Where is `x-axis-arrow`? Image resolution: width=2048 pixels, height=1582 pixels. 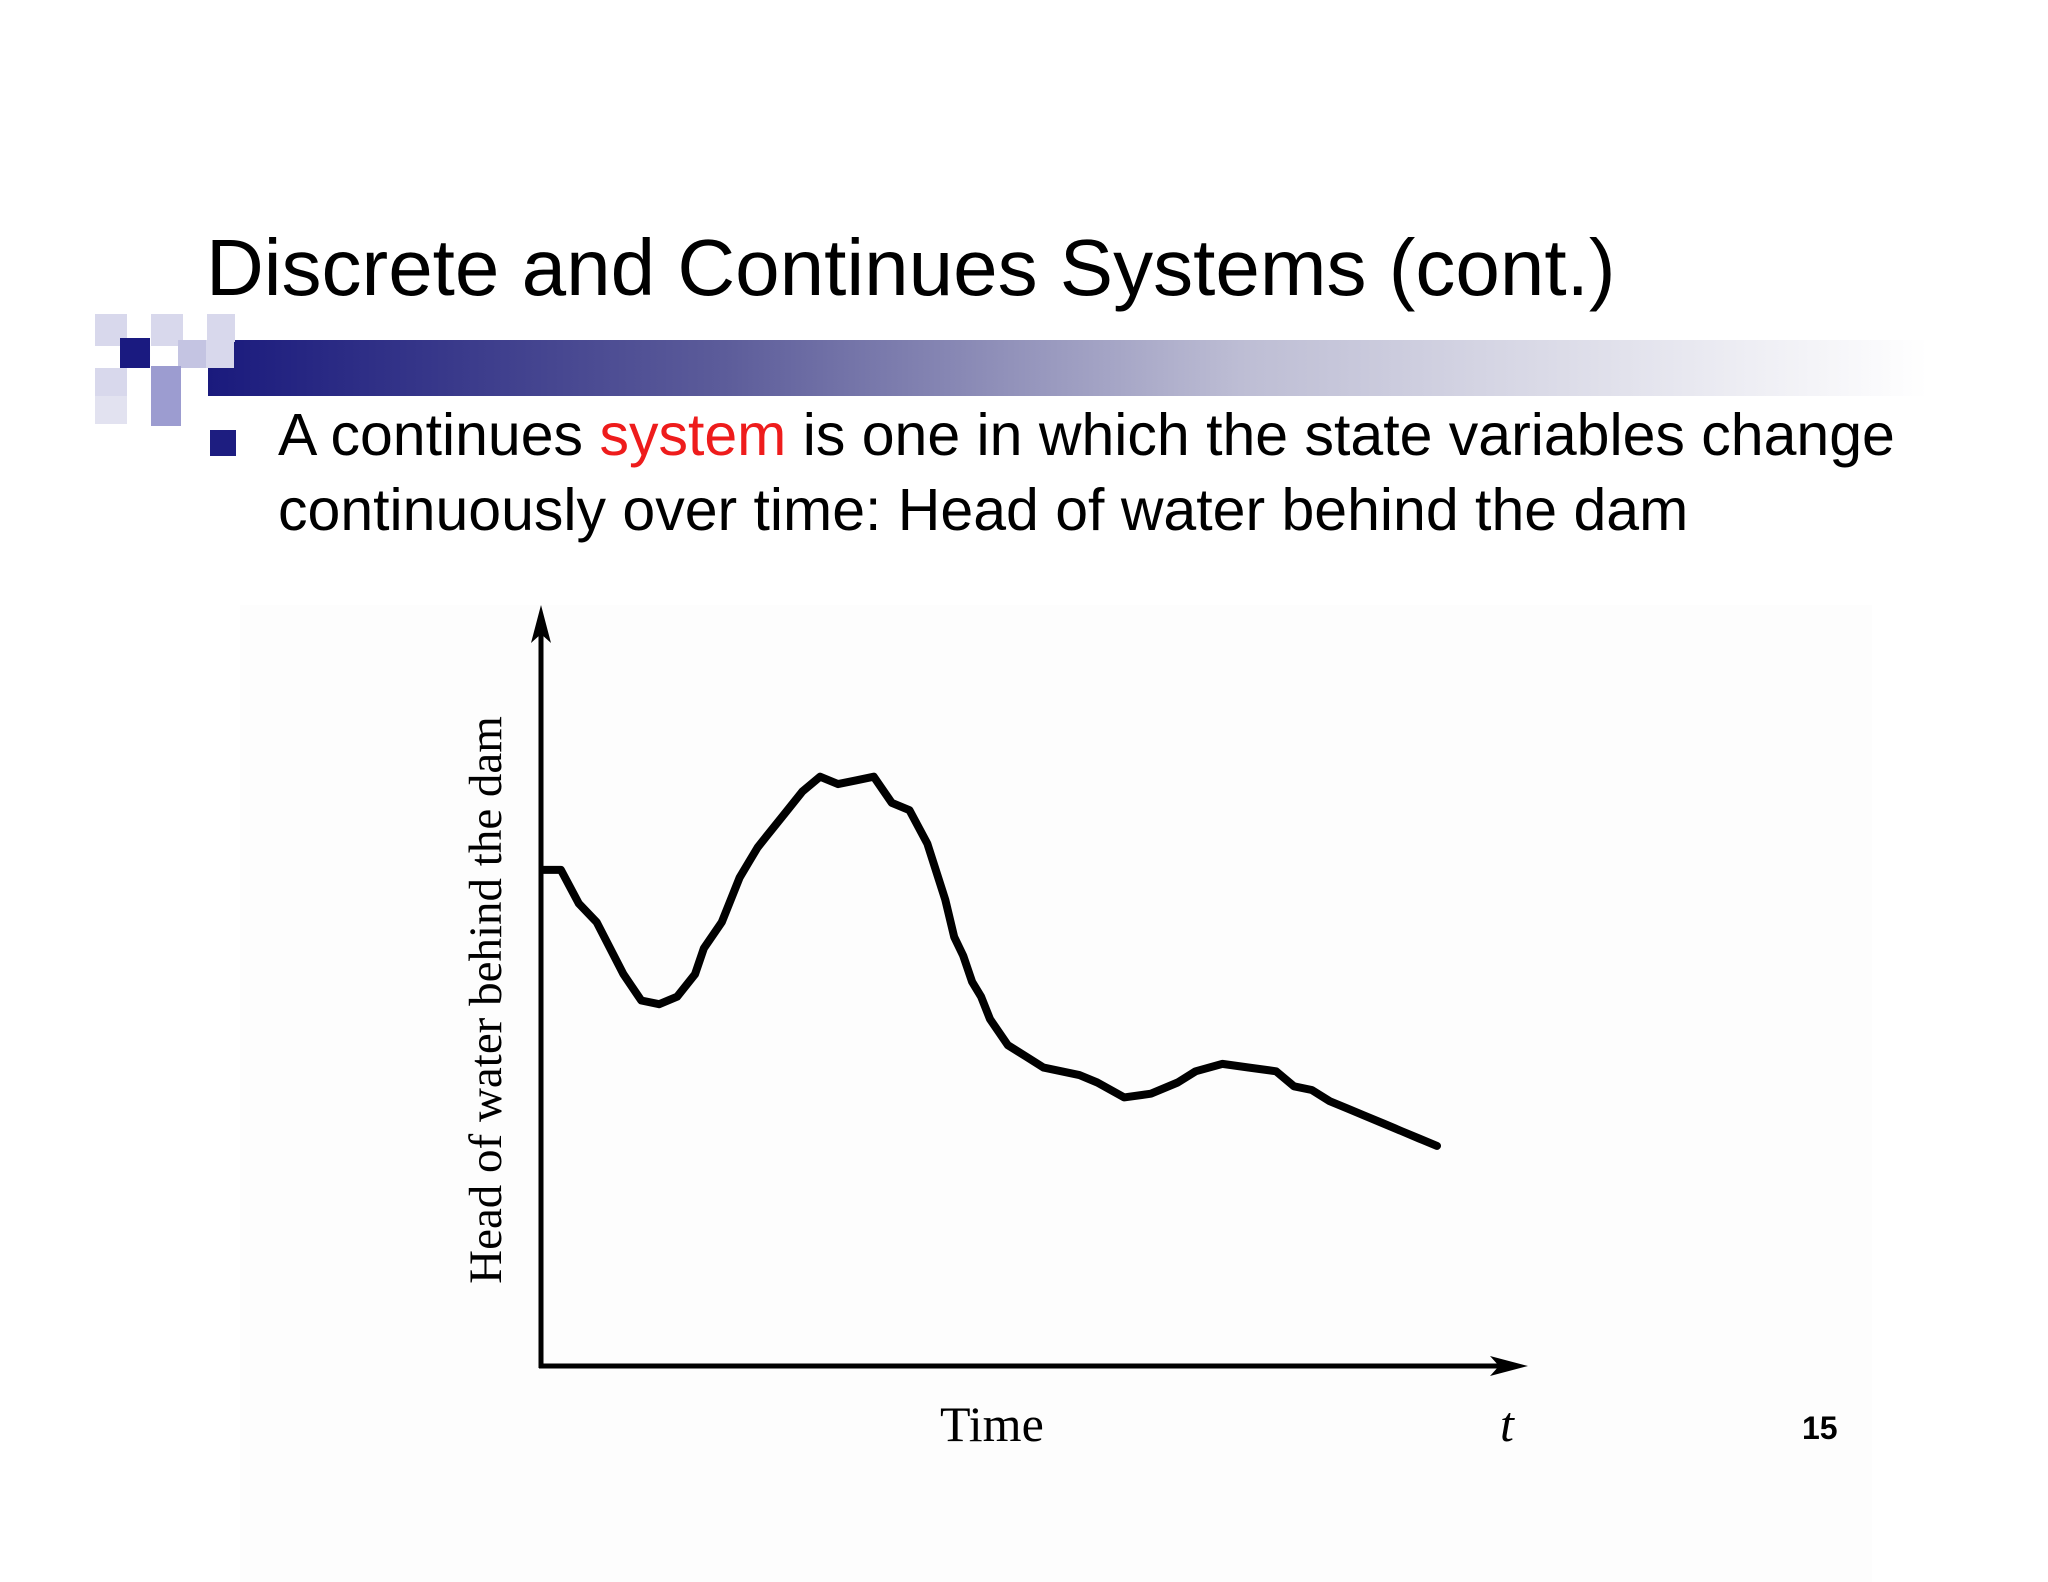 x-axis-arrow is located at coordinates (1509, 1366).